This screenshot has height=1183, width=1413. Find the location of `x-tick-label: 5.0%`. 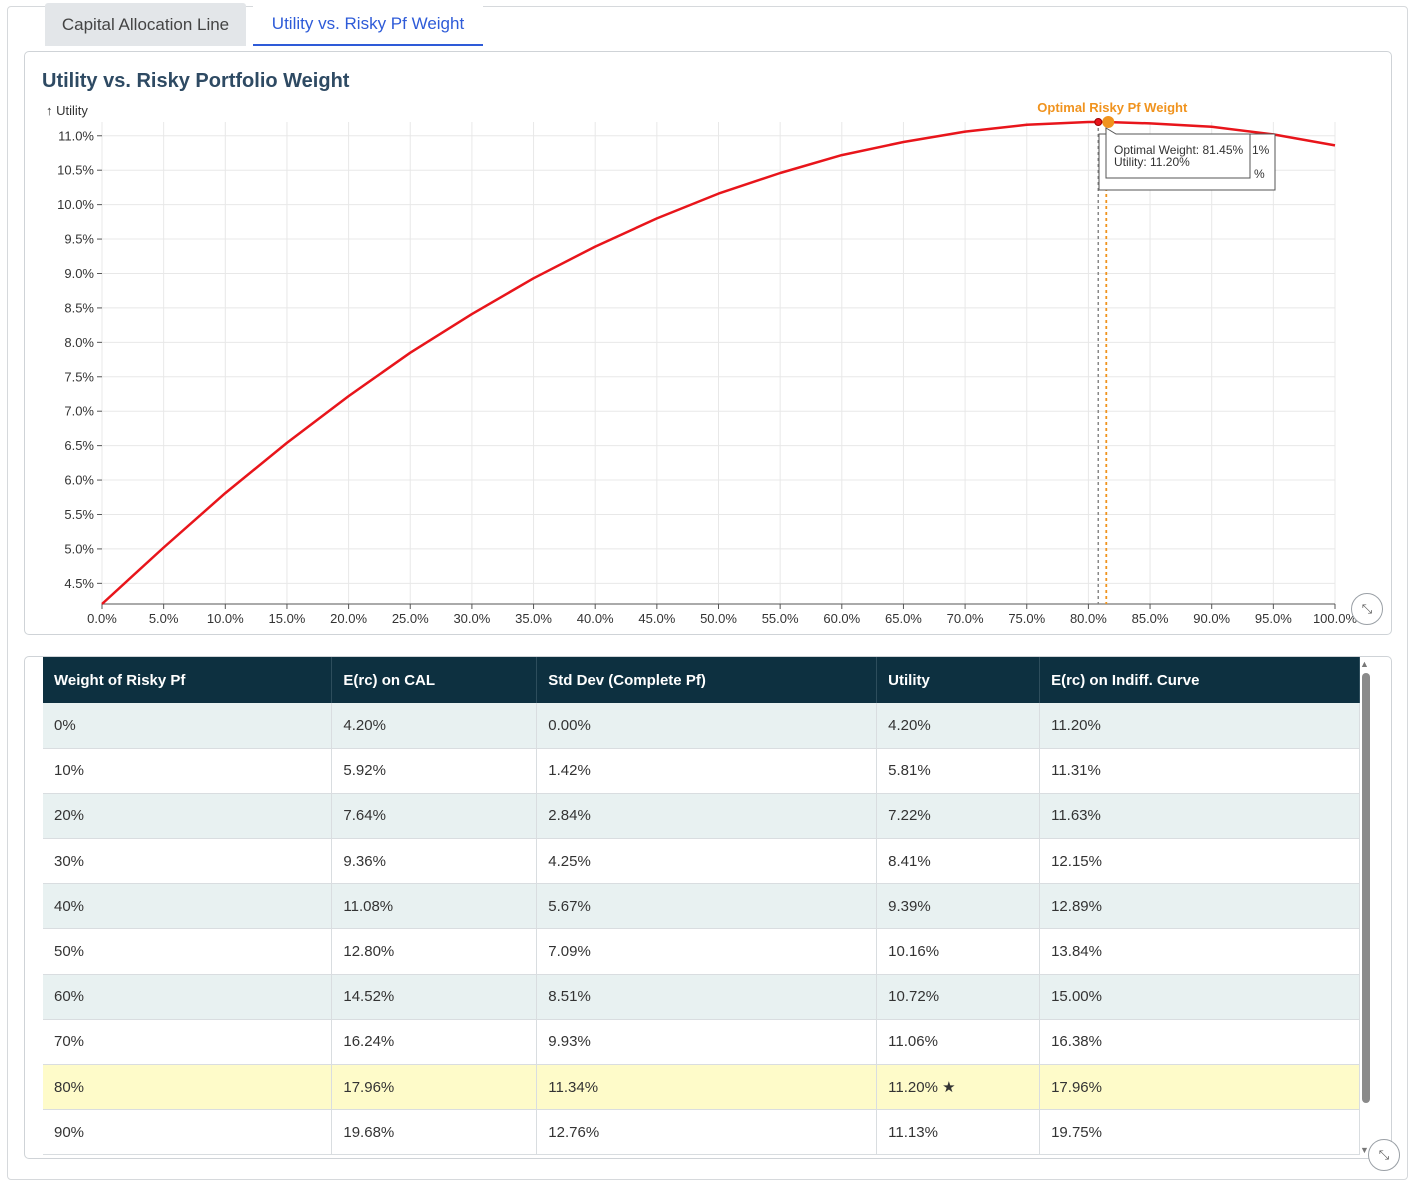

x-tick-label: 5.0% is located at coordinates (164, 618).